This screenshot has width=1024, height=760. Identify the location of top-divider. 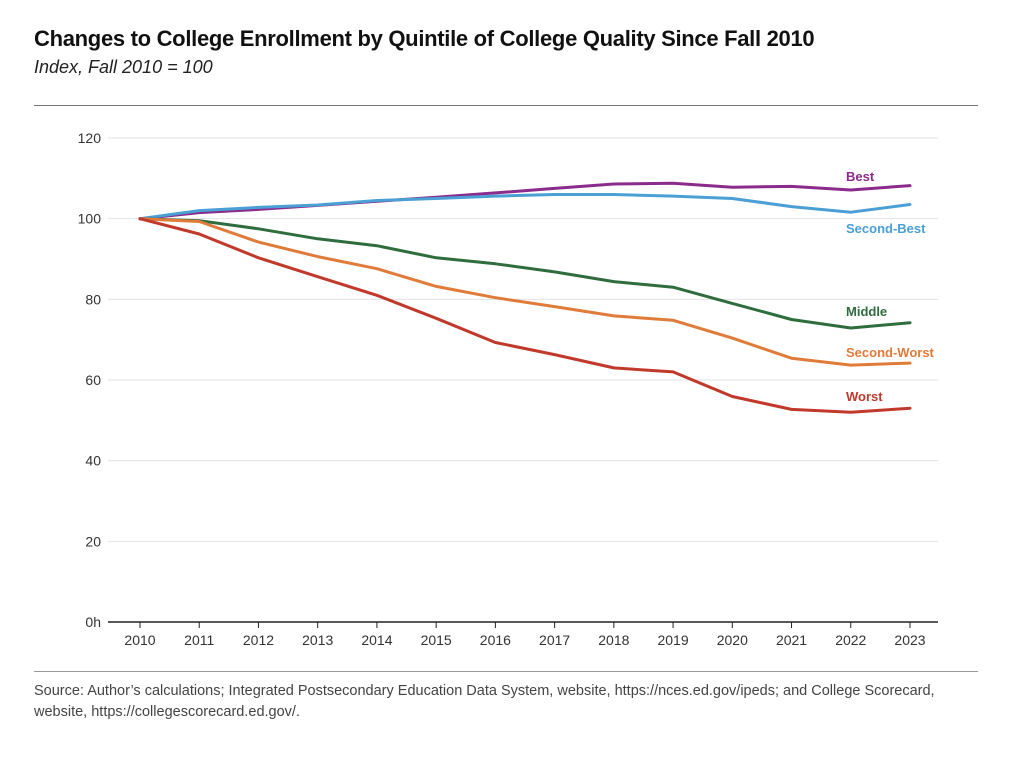
(506, 105).